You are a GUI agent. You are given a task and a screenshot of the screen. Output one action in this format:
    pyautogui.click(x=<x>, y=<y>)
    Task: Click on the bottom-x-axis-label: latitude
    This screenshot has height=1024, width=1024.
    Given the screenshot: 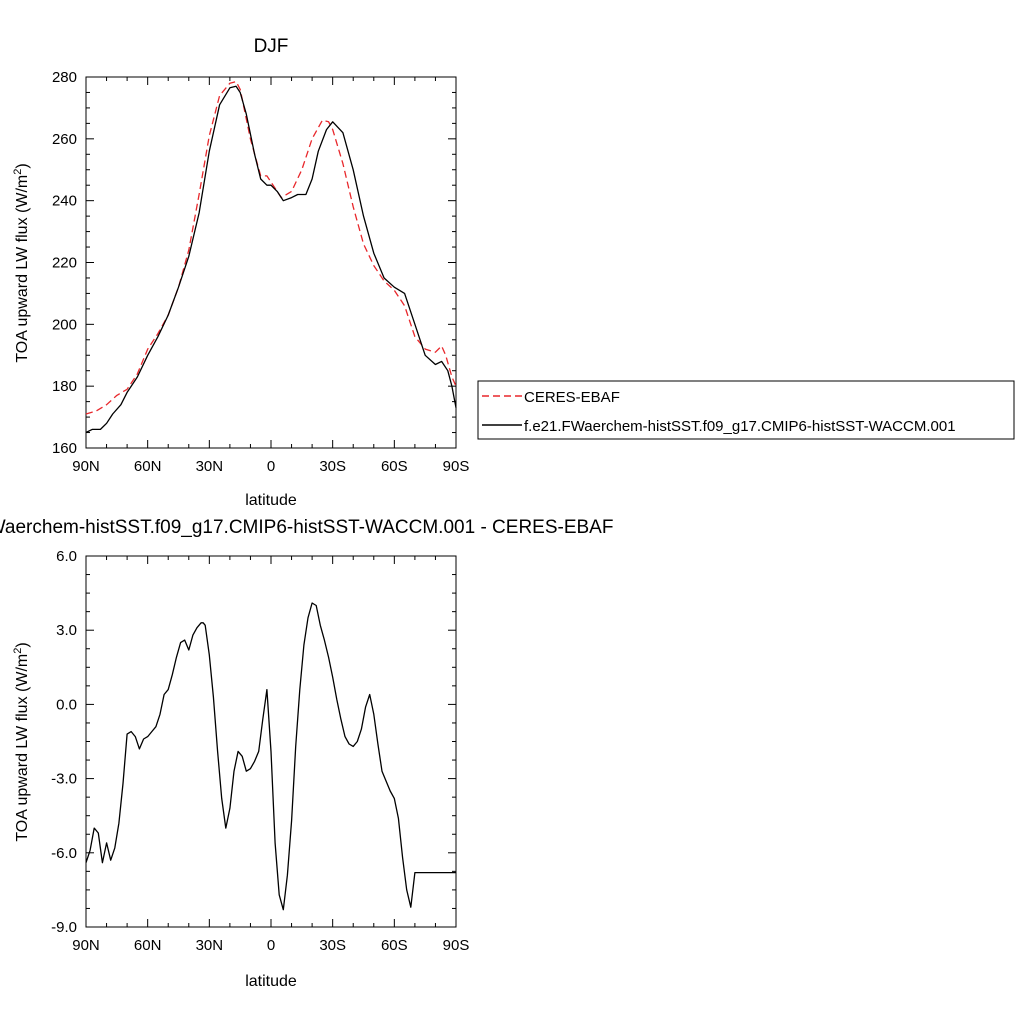 What is the action you would take?
    pyautogui.click(x=271, y=981)
    